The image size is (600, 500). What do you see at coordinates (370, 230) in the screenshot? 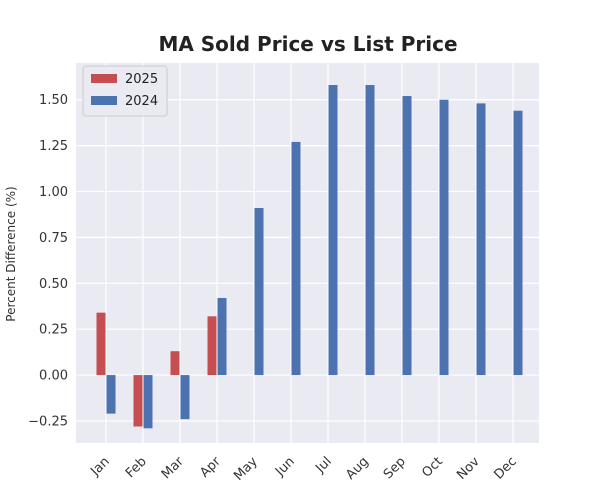
I see `bar-2024-aug` at bounding box center [370, 230].